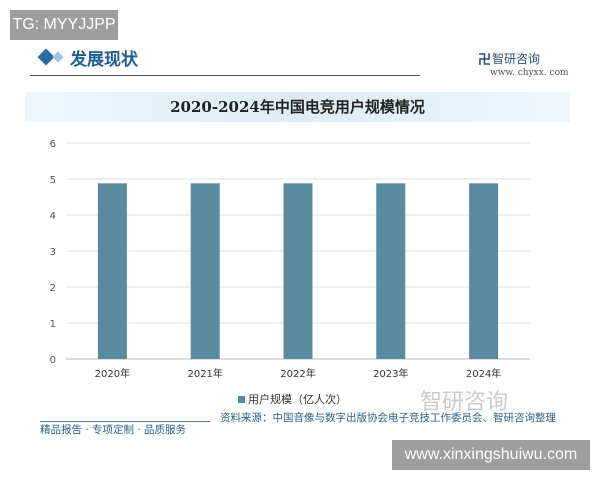 This screenshot has height=480, width=600. What do you see at coordinates (53, 324) in the screenshot?
I see `y-tick-label: 1` at bounding box center [53, 324].